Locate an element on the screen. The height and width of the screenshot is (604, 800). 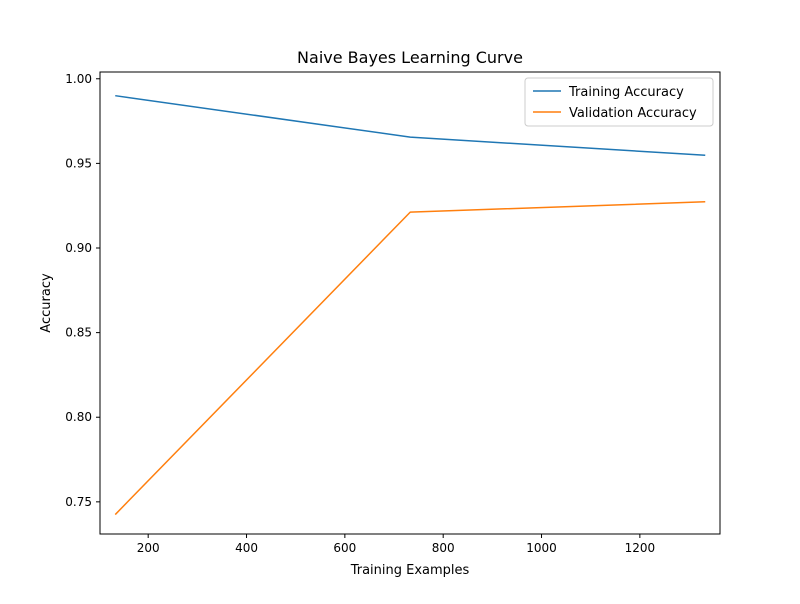
y-tick-label: 0.85 is located at coordinates (78, 333).